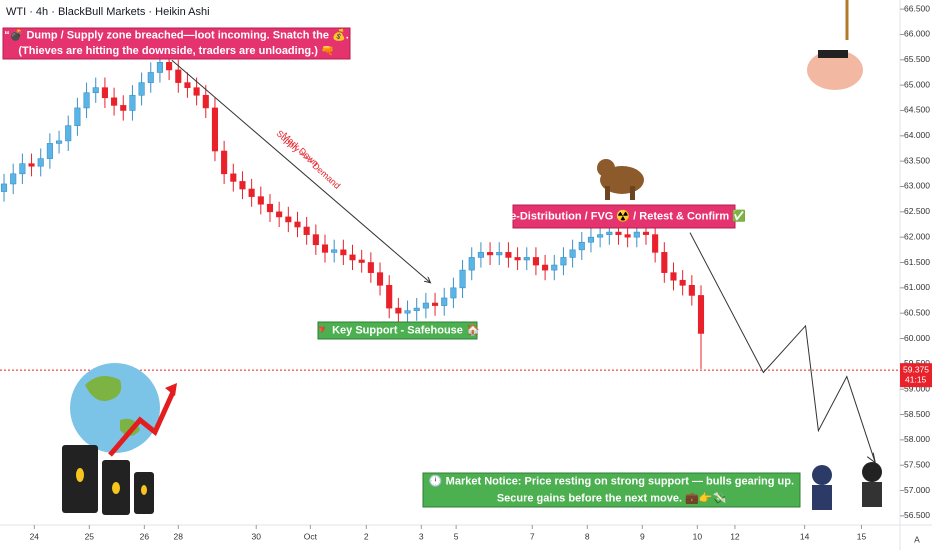 This screenshot has height=550, width=932. I want to click on x-tick-label: 25, so click(90, 536).